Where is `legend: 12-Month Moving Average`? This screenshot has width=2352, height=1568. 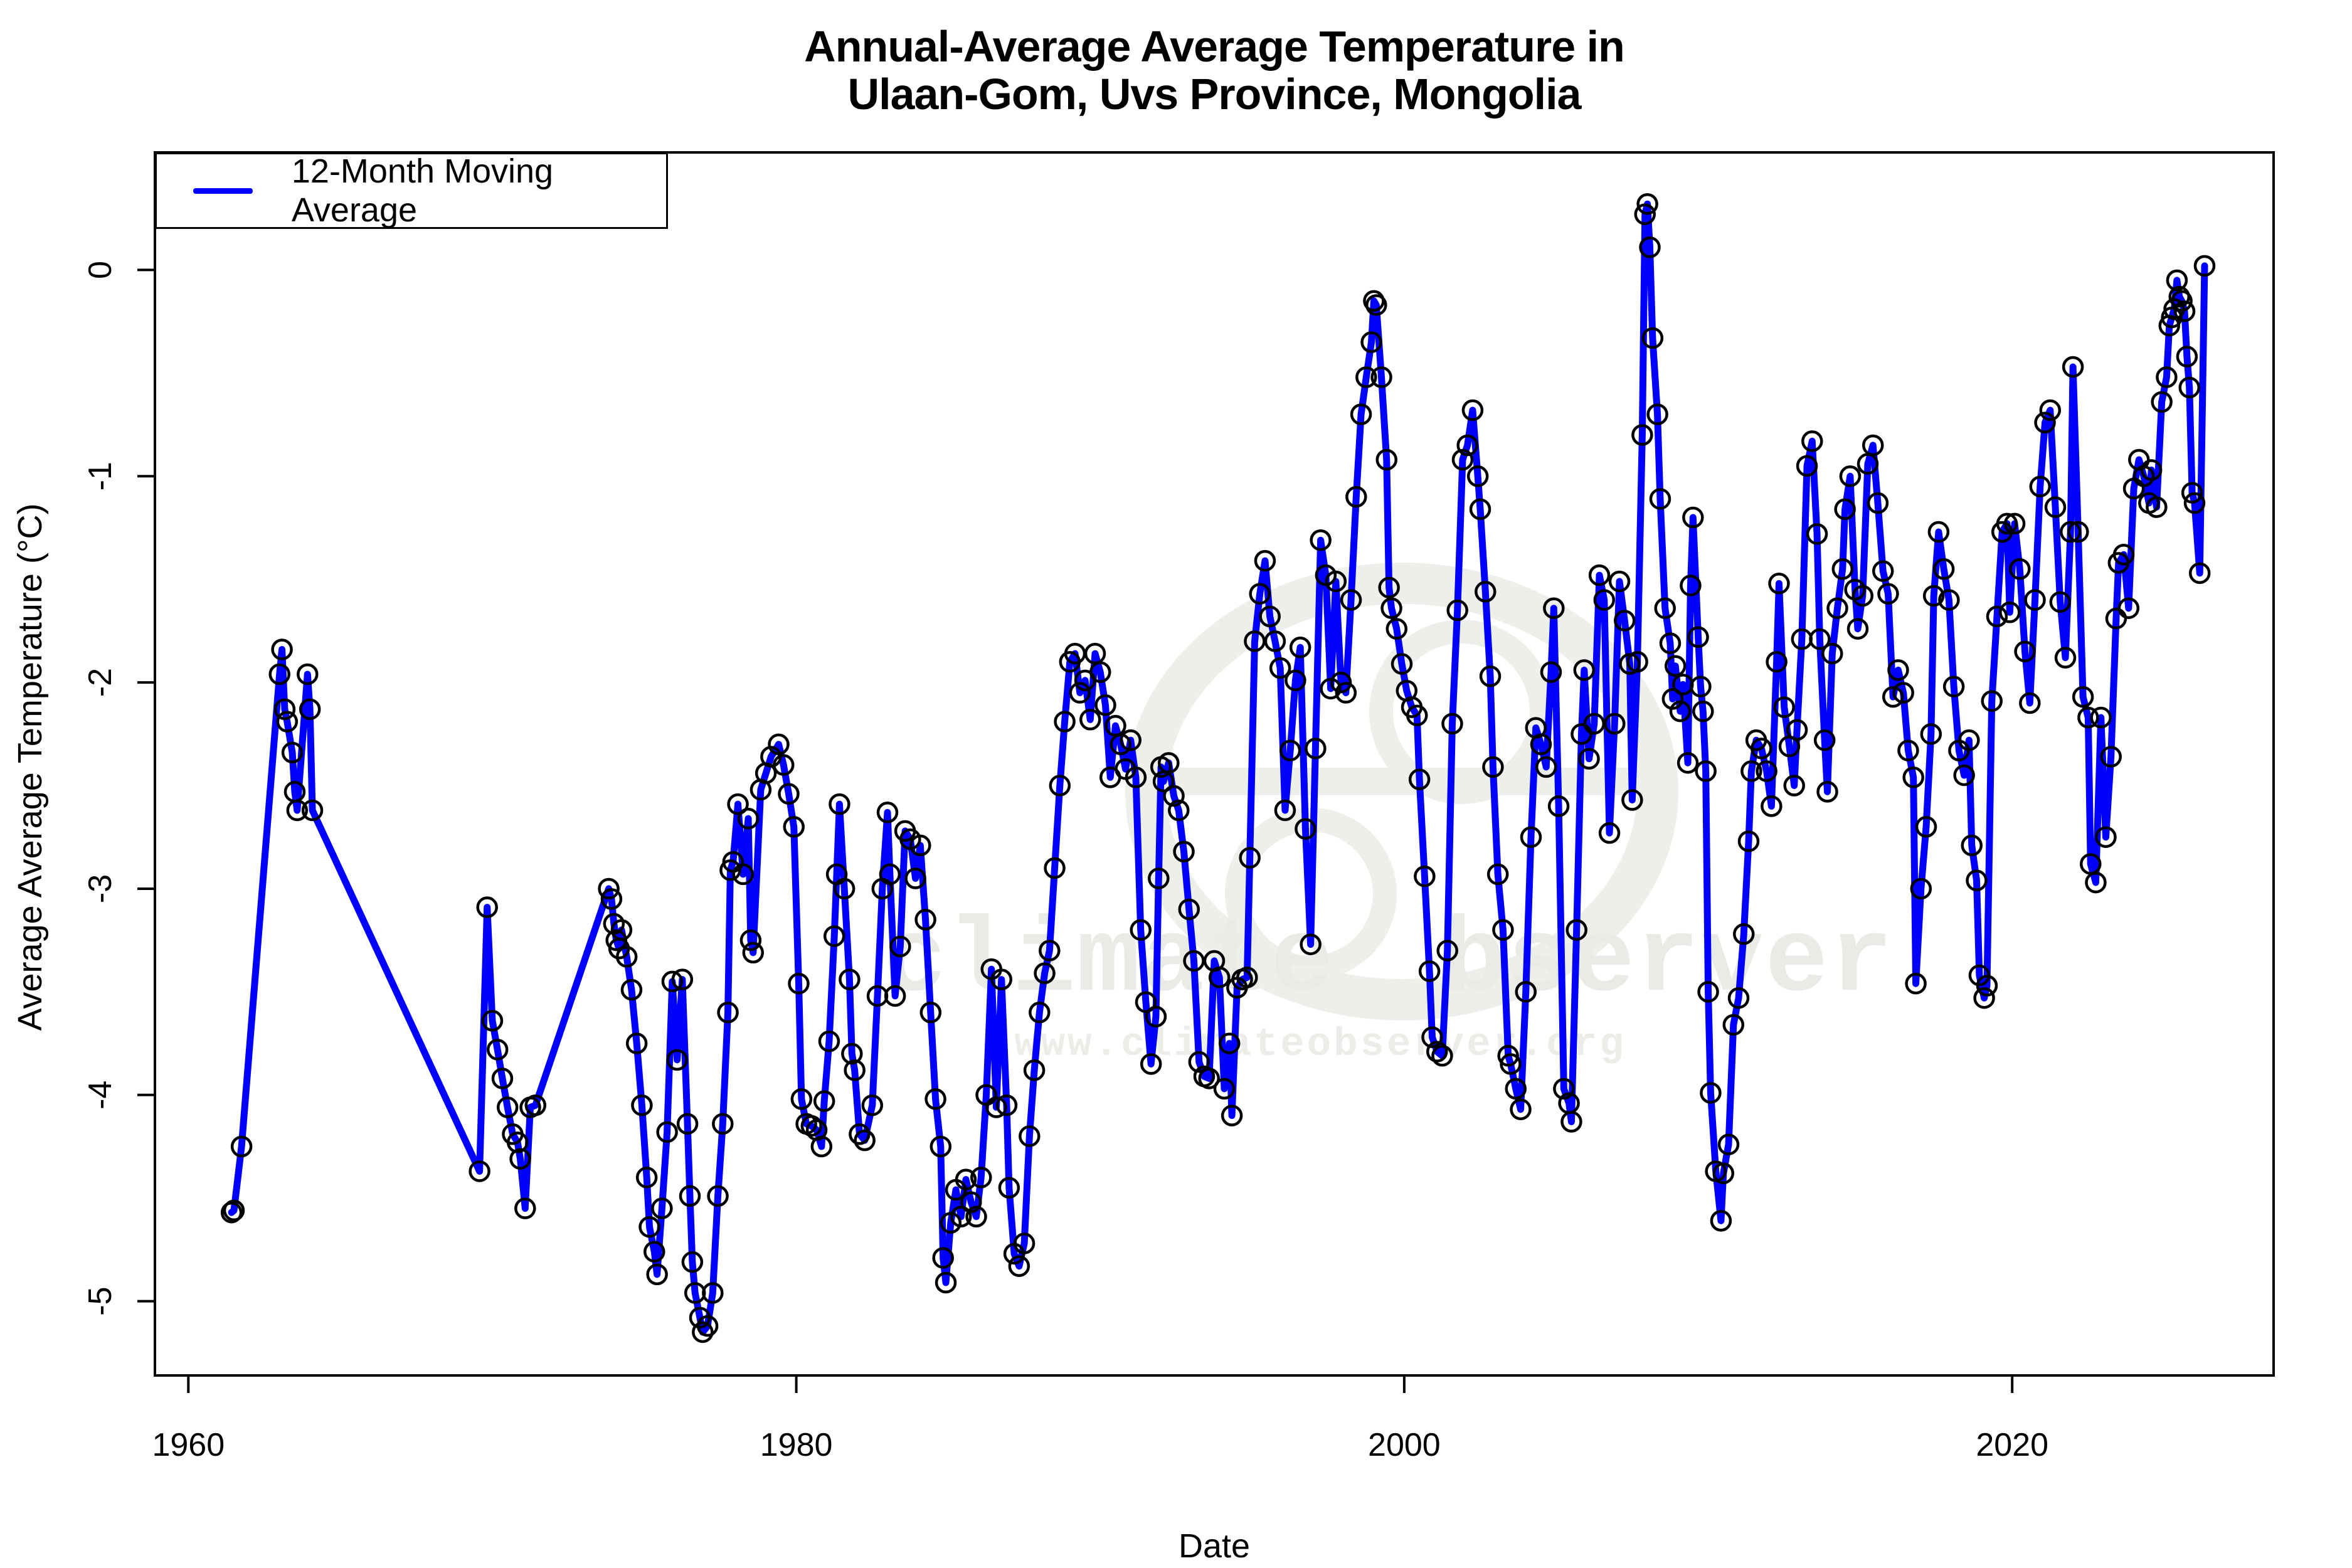
legend: 12-Month Moving Average is located at coordinates (412, 190).